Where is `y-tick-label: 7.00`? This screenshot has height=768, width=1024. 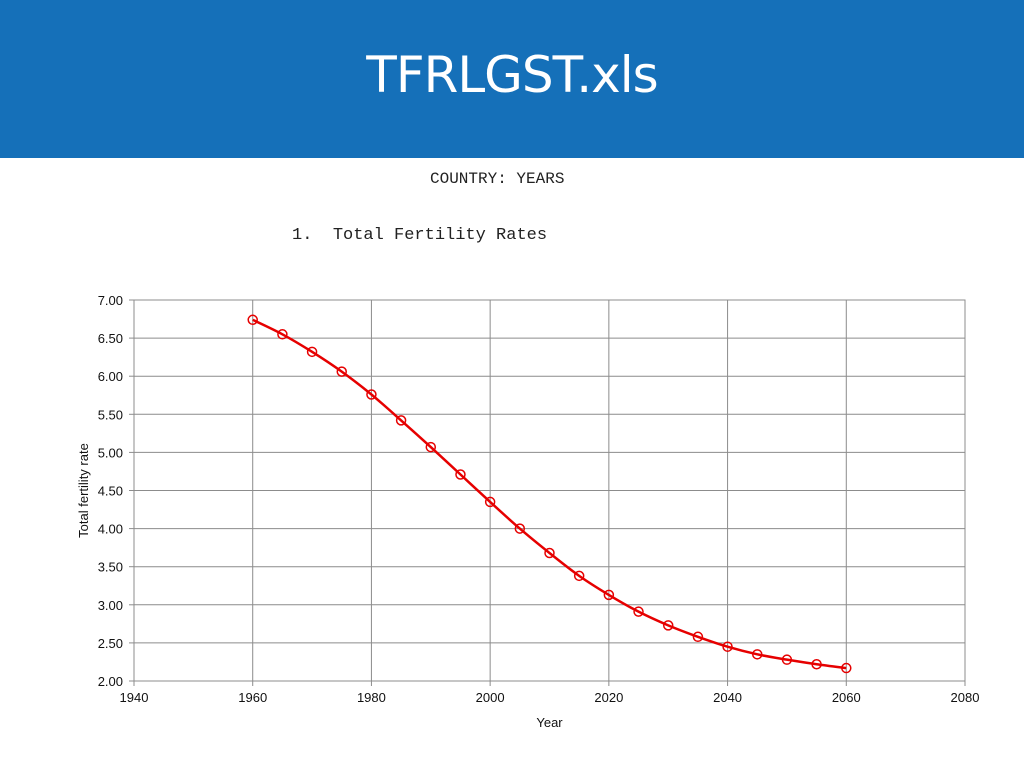 y-tick-label: 7.00 is located at coordinates (110, 300).